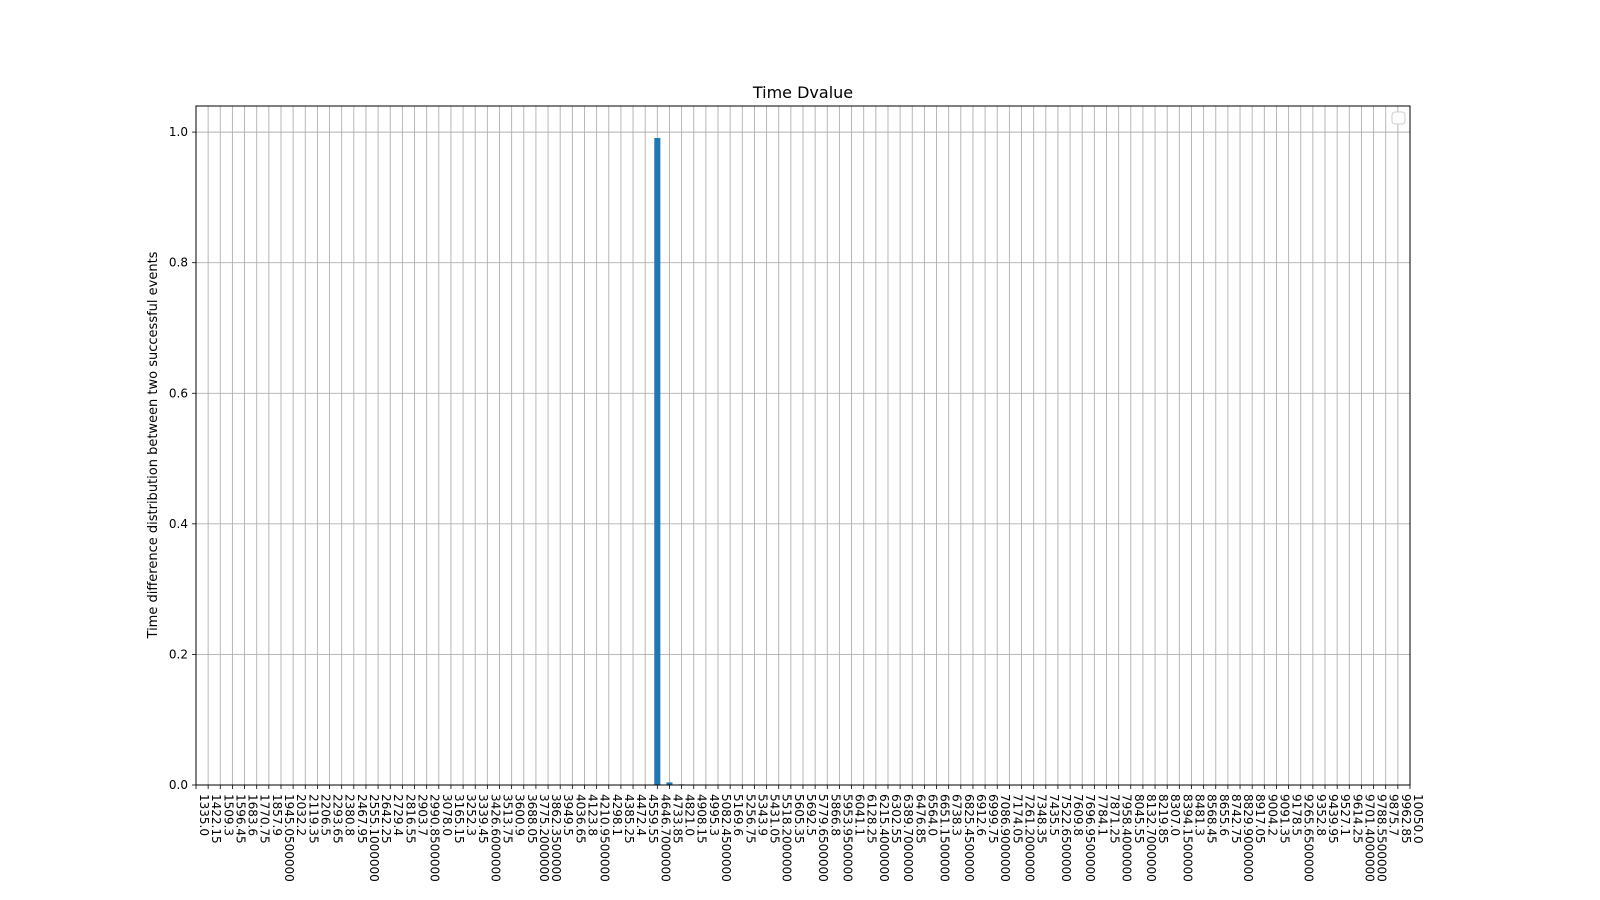 This screenshot has width=1600, height=900. I want to click on x-tick-label: 6476.85, so click(920, 819).